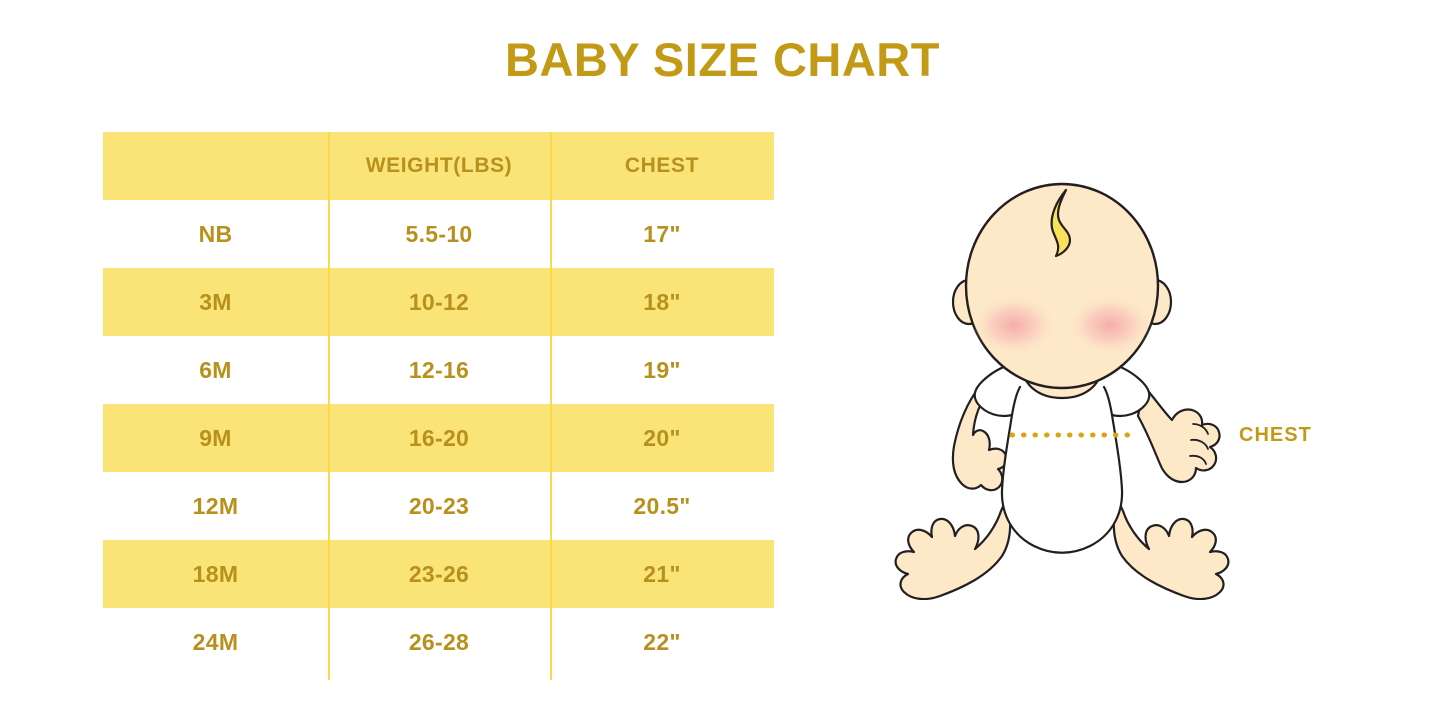 This screenshot has height=723, width=1445. What do you see at coordinates (215, 233) in the screenshot?
I see `cell-size: NB` at bounding box center [215, 233].